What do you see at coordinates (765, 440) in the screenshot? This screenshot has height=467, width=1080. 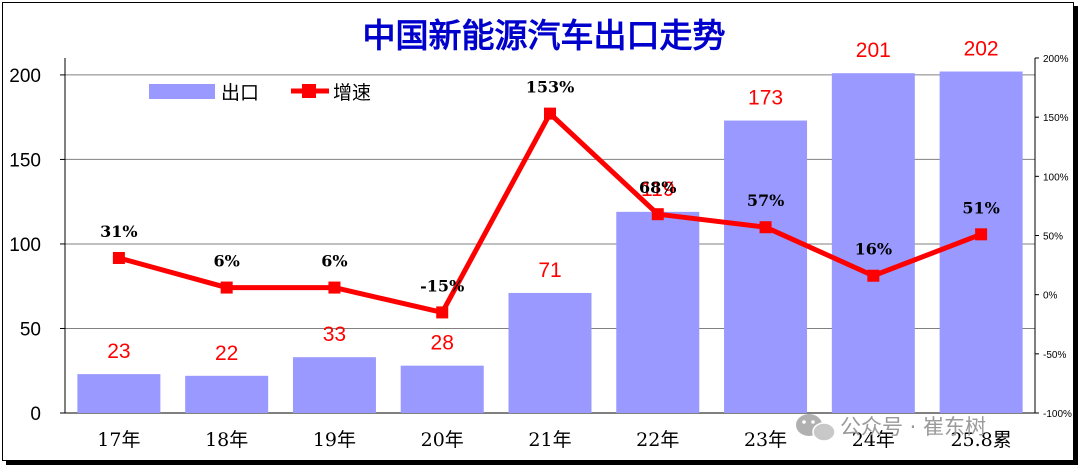 I see `x-tick-label: 23年` at bounding box center [765, 440].